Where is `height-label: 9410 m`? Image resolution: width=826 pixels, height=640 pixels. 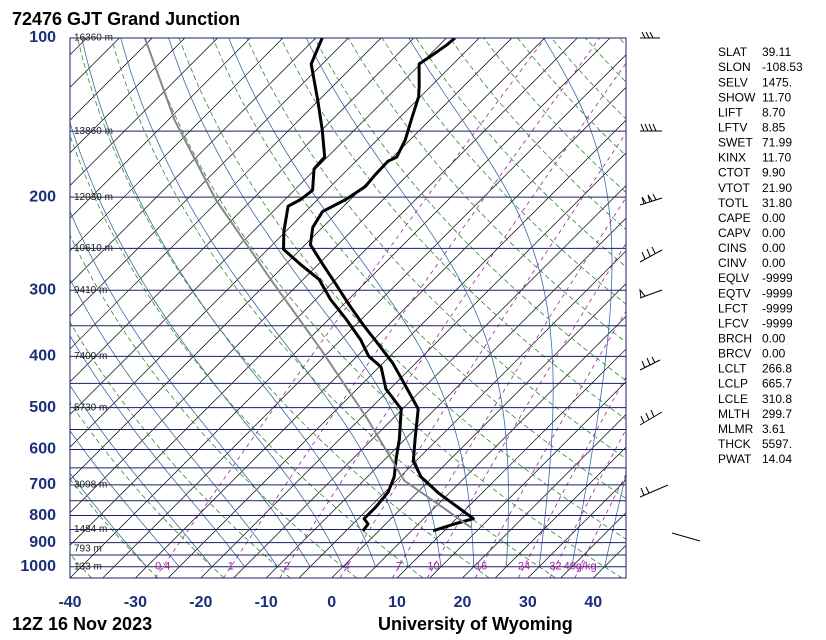
height-label: 9410 m is located at coordinates (90, 290).